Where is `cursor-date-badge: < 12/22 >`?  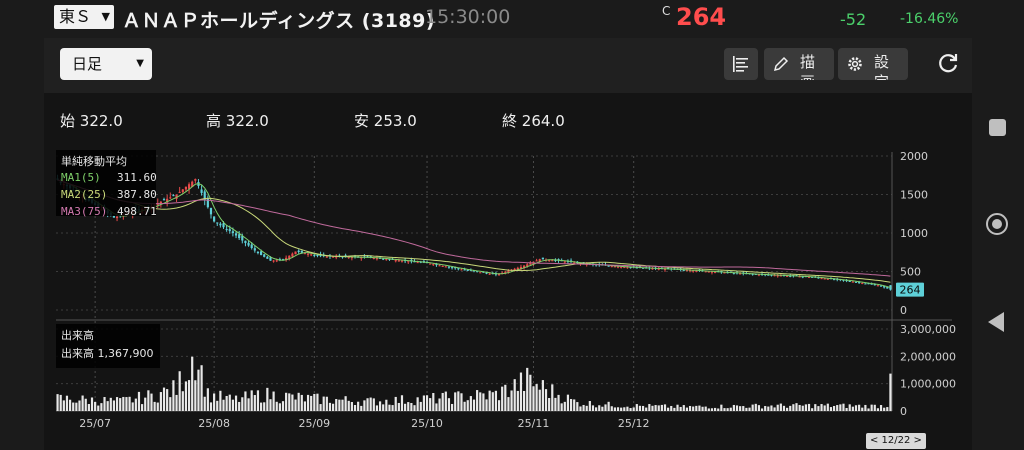
cursor-date-badge: < 12/22 > is located at coordinates (896, 441).